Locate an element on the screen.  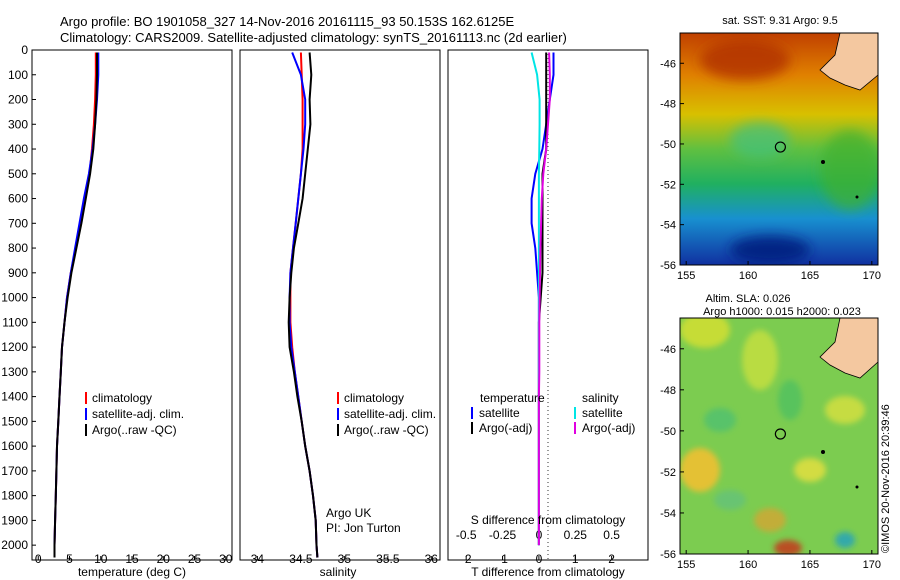
campbell-island is located at coordinates (857, 197).